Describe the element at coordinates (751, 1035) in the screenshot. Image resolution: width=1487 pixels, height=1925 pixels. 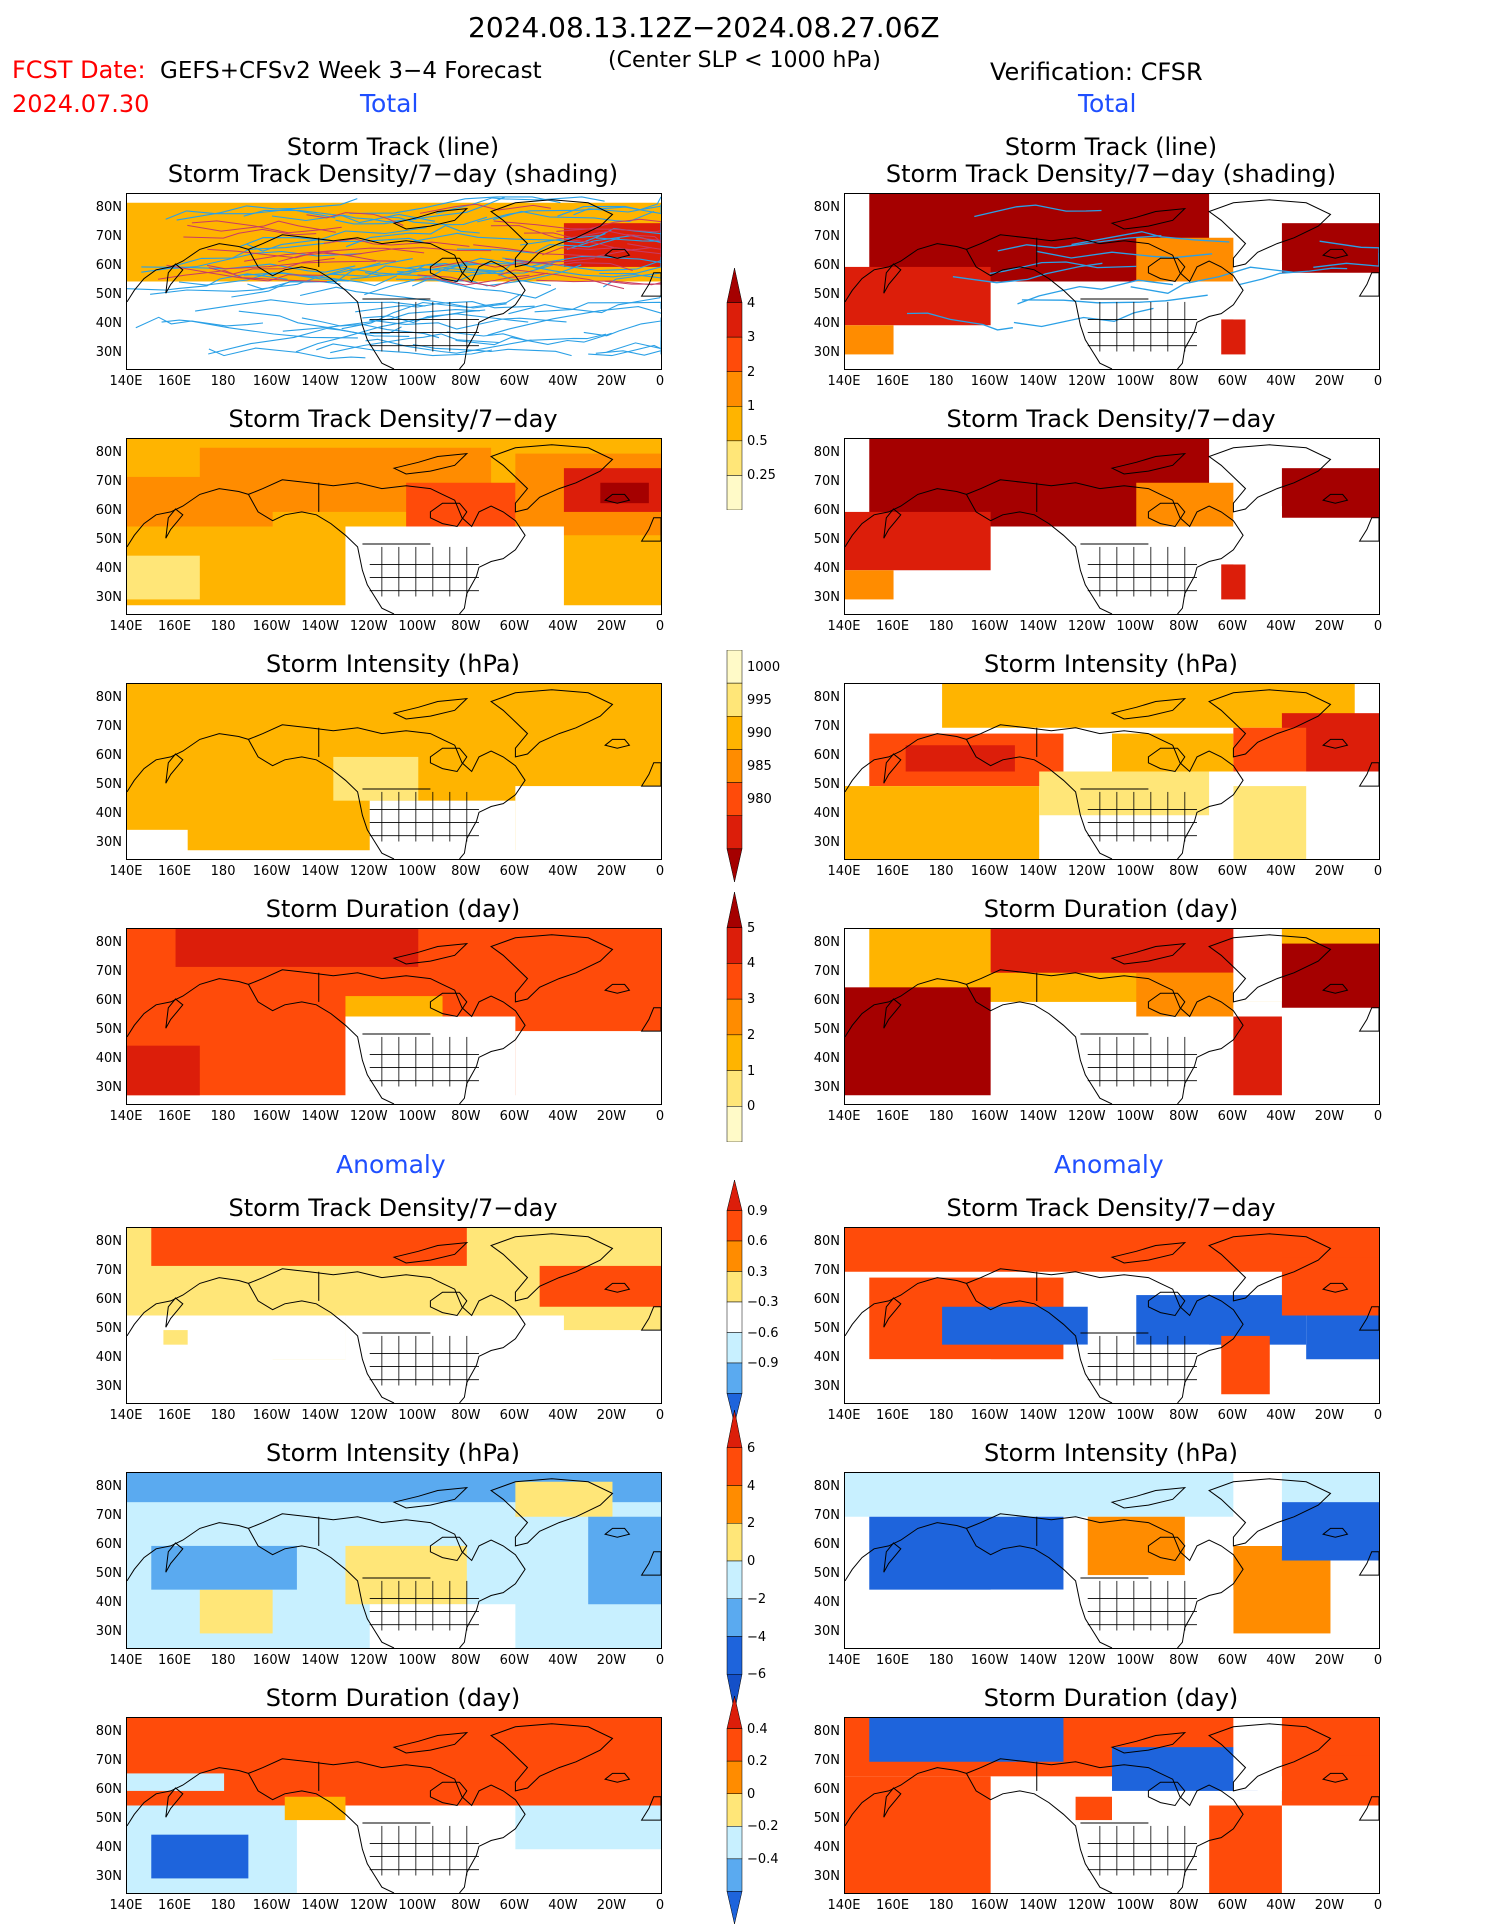
I see `colorbar-label: 2` at that location.